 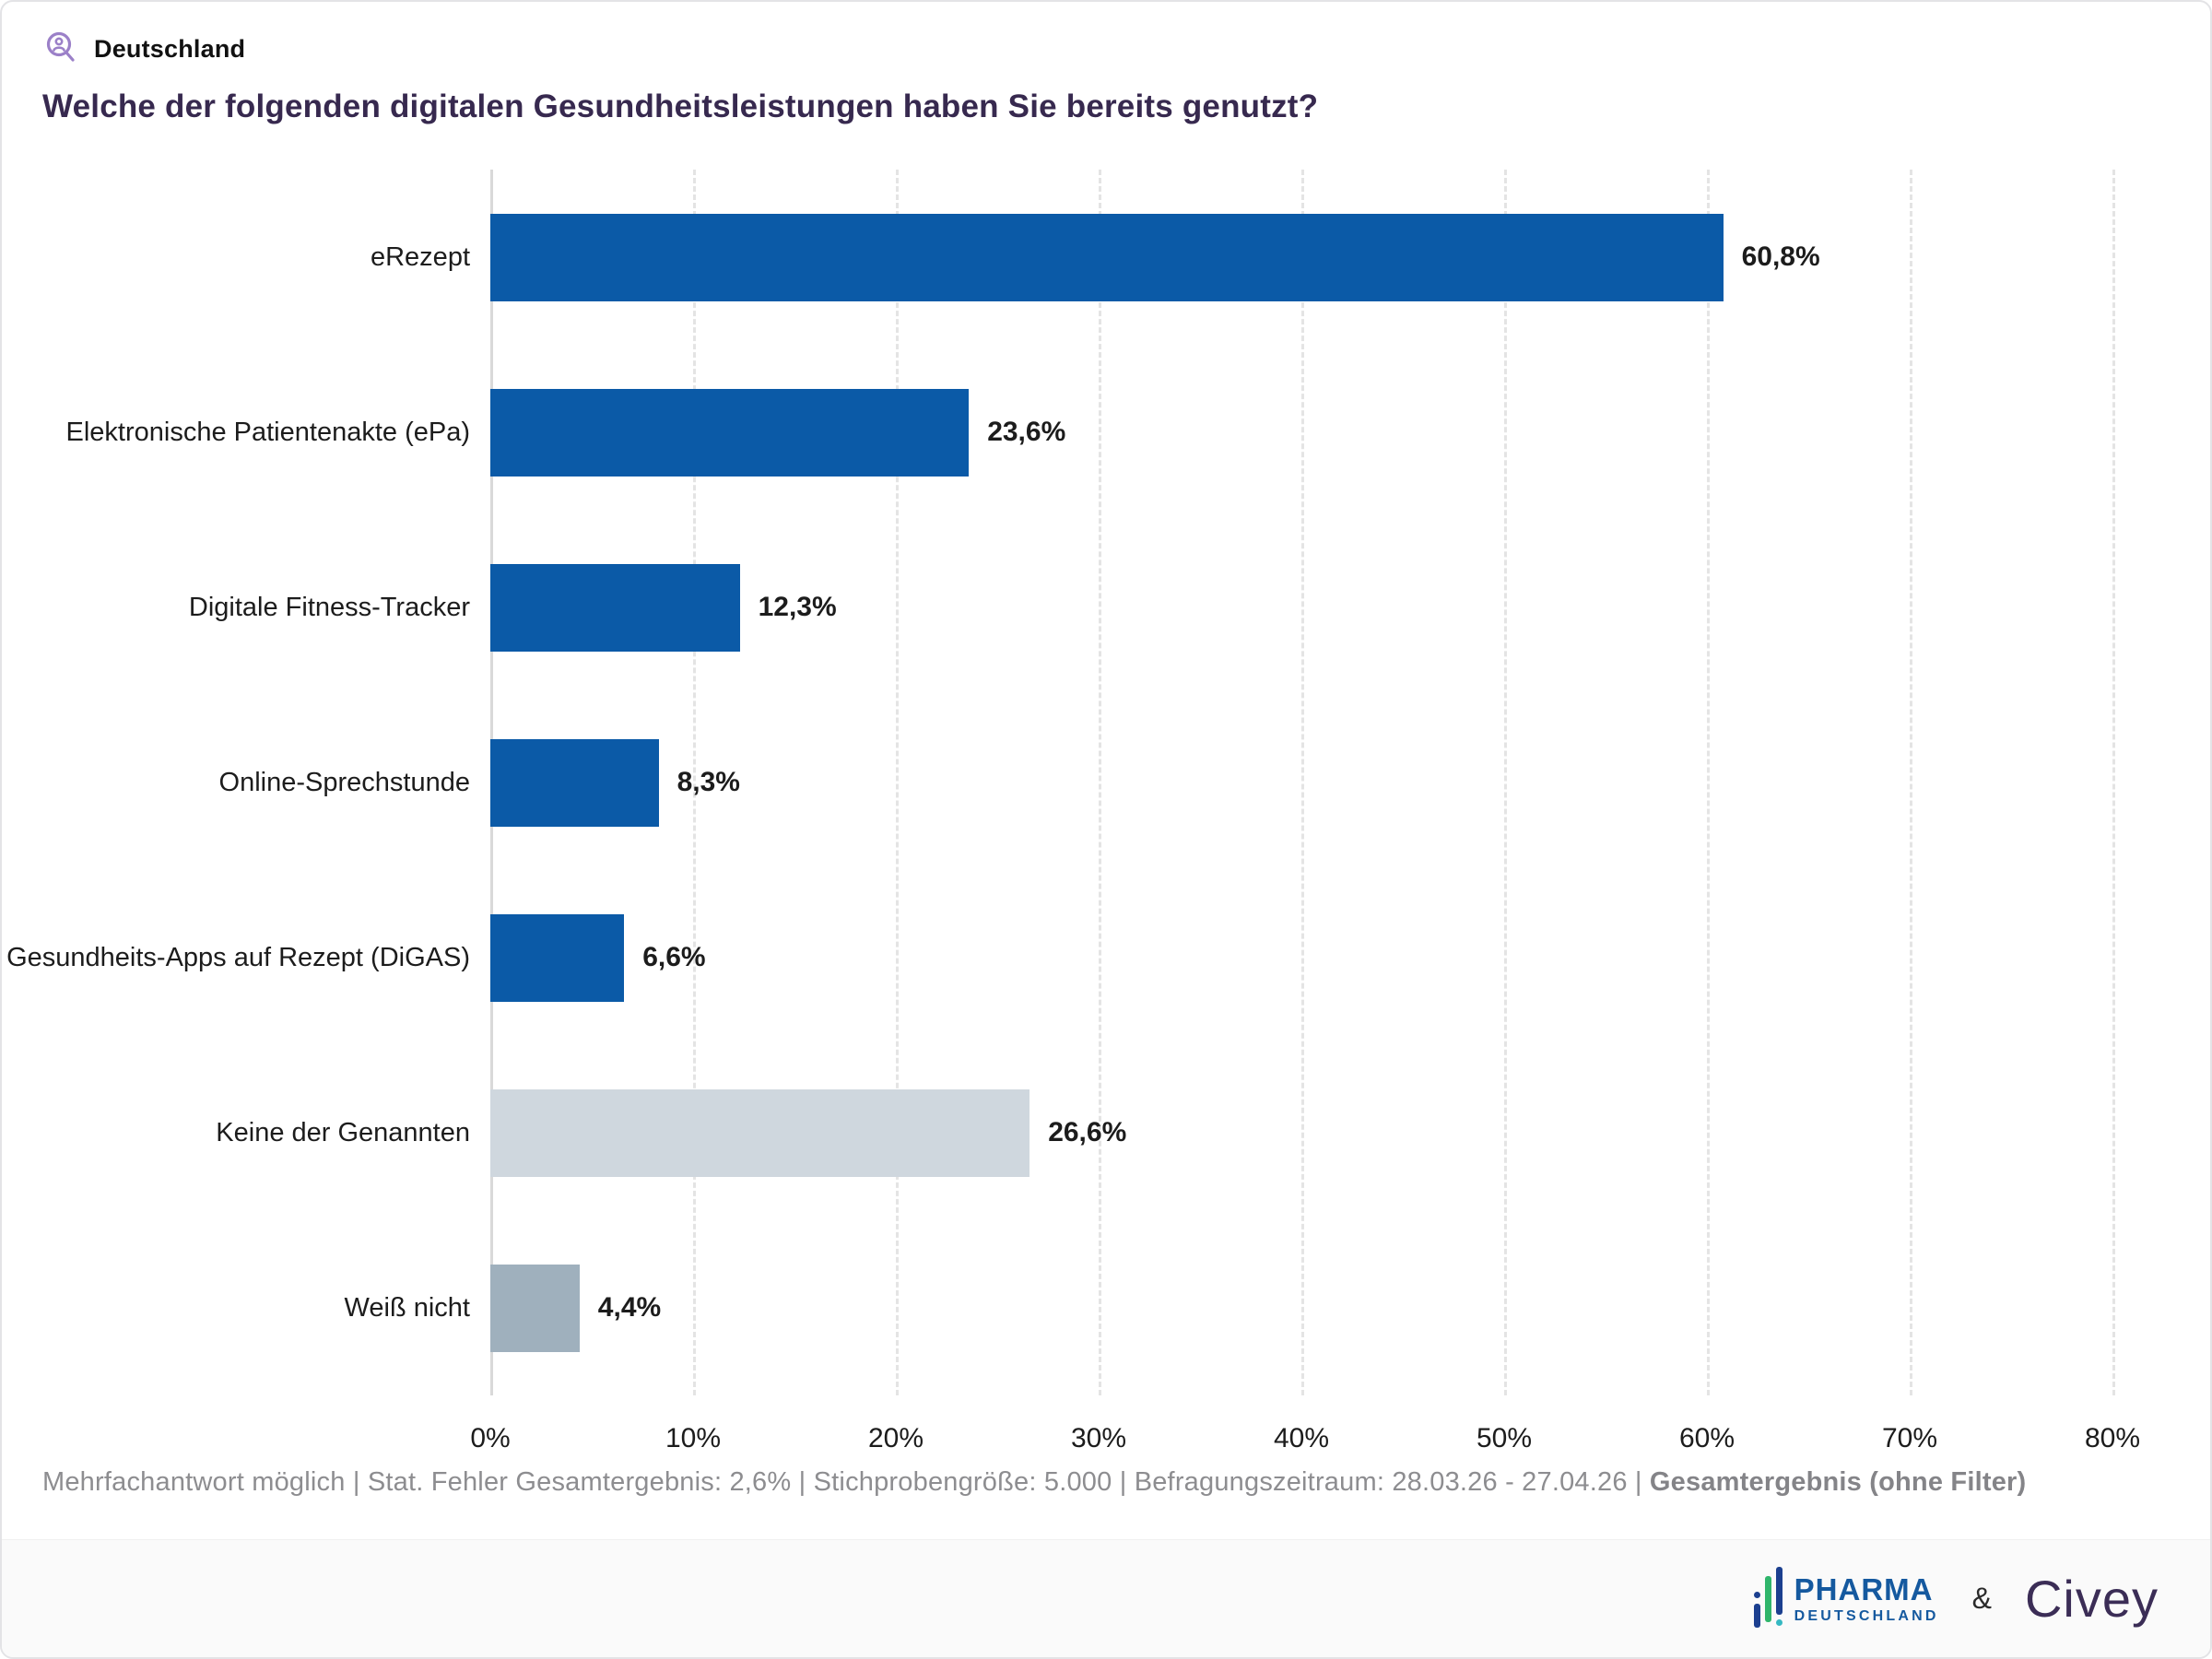 I want to click on footnote-segment: Stichprobengröße: 5.000, so click(x=962, y=1482).